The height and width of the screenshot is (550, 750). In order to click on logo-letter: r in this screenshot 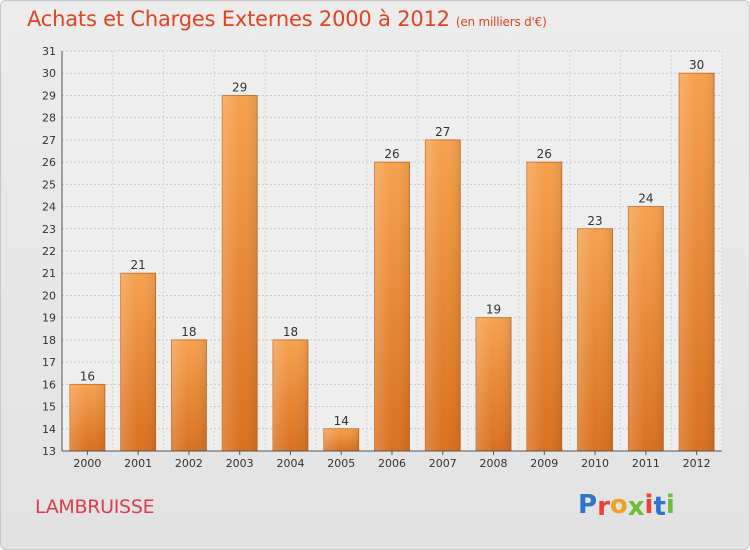, I will do `click(603, 507)`.